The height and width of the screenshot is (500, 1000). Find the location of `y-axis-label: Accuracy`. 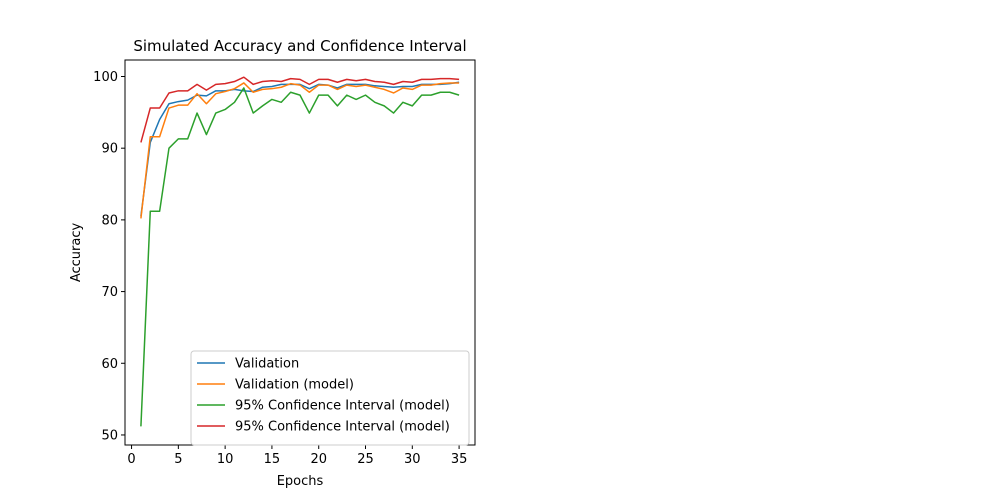

y-axis-label: Accuracy is located at coordinates (76, 253).